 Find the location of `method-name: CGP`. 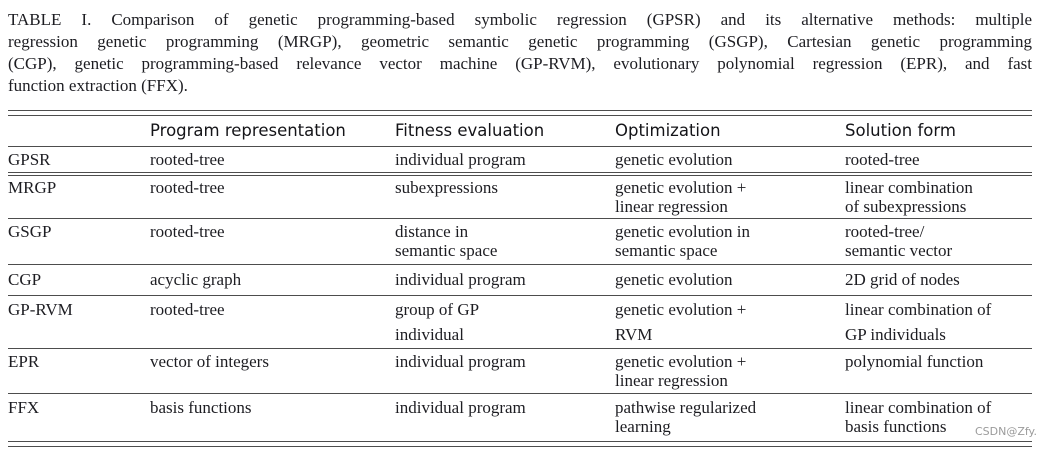

method-name: CGP is located at coordinates (79, 280).